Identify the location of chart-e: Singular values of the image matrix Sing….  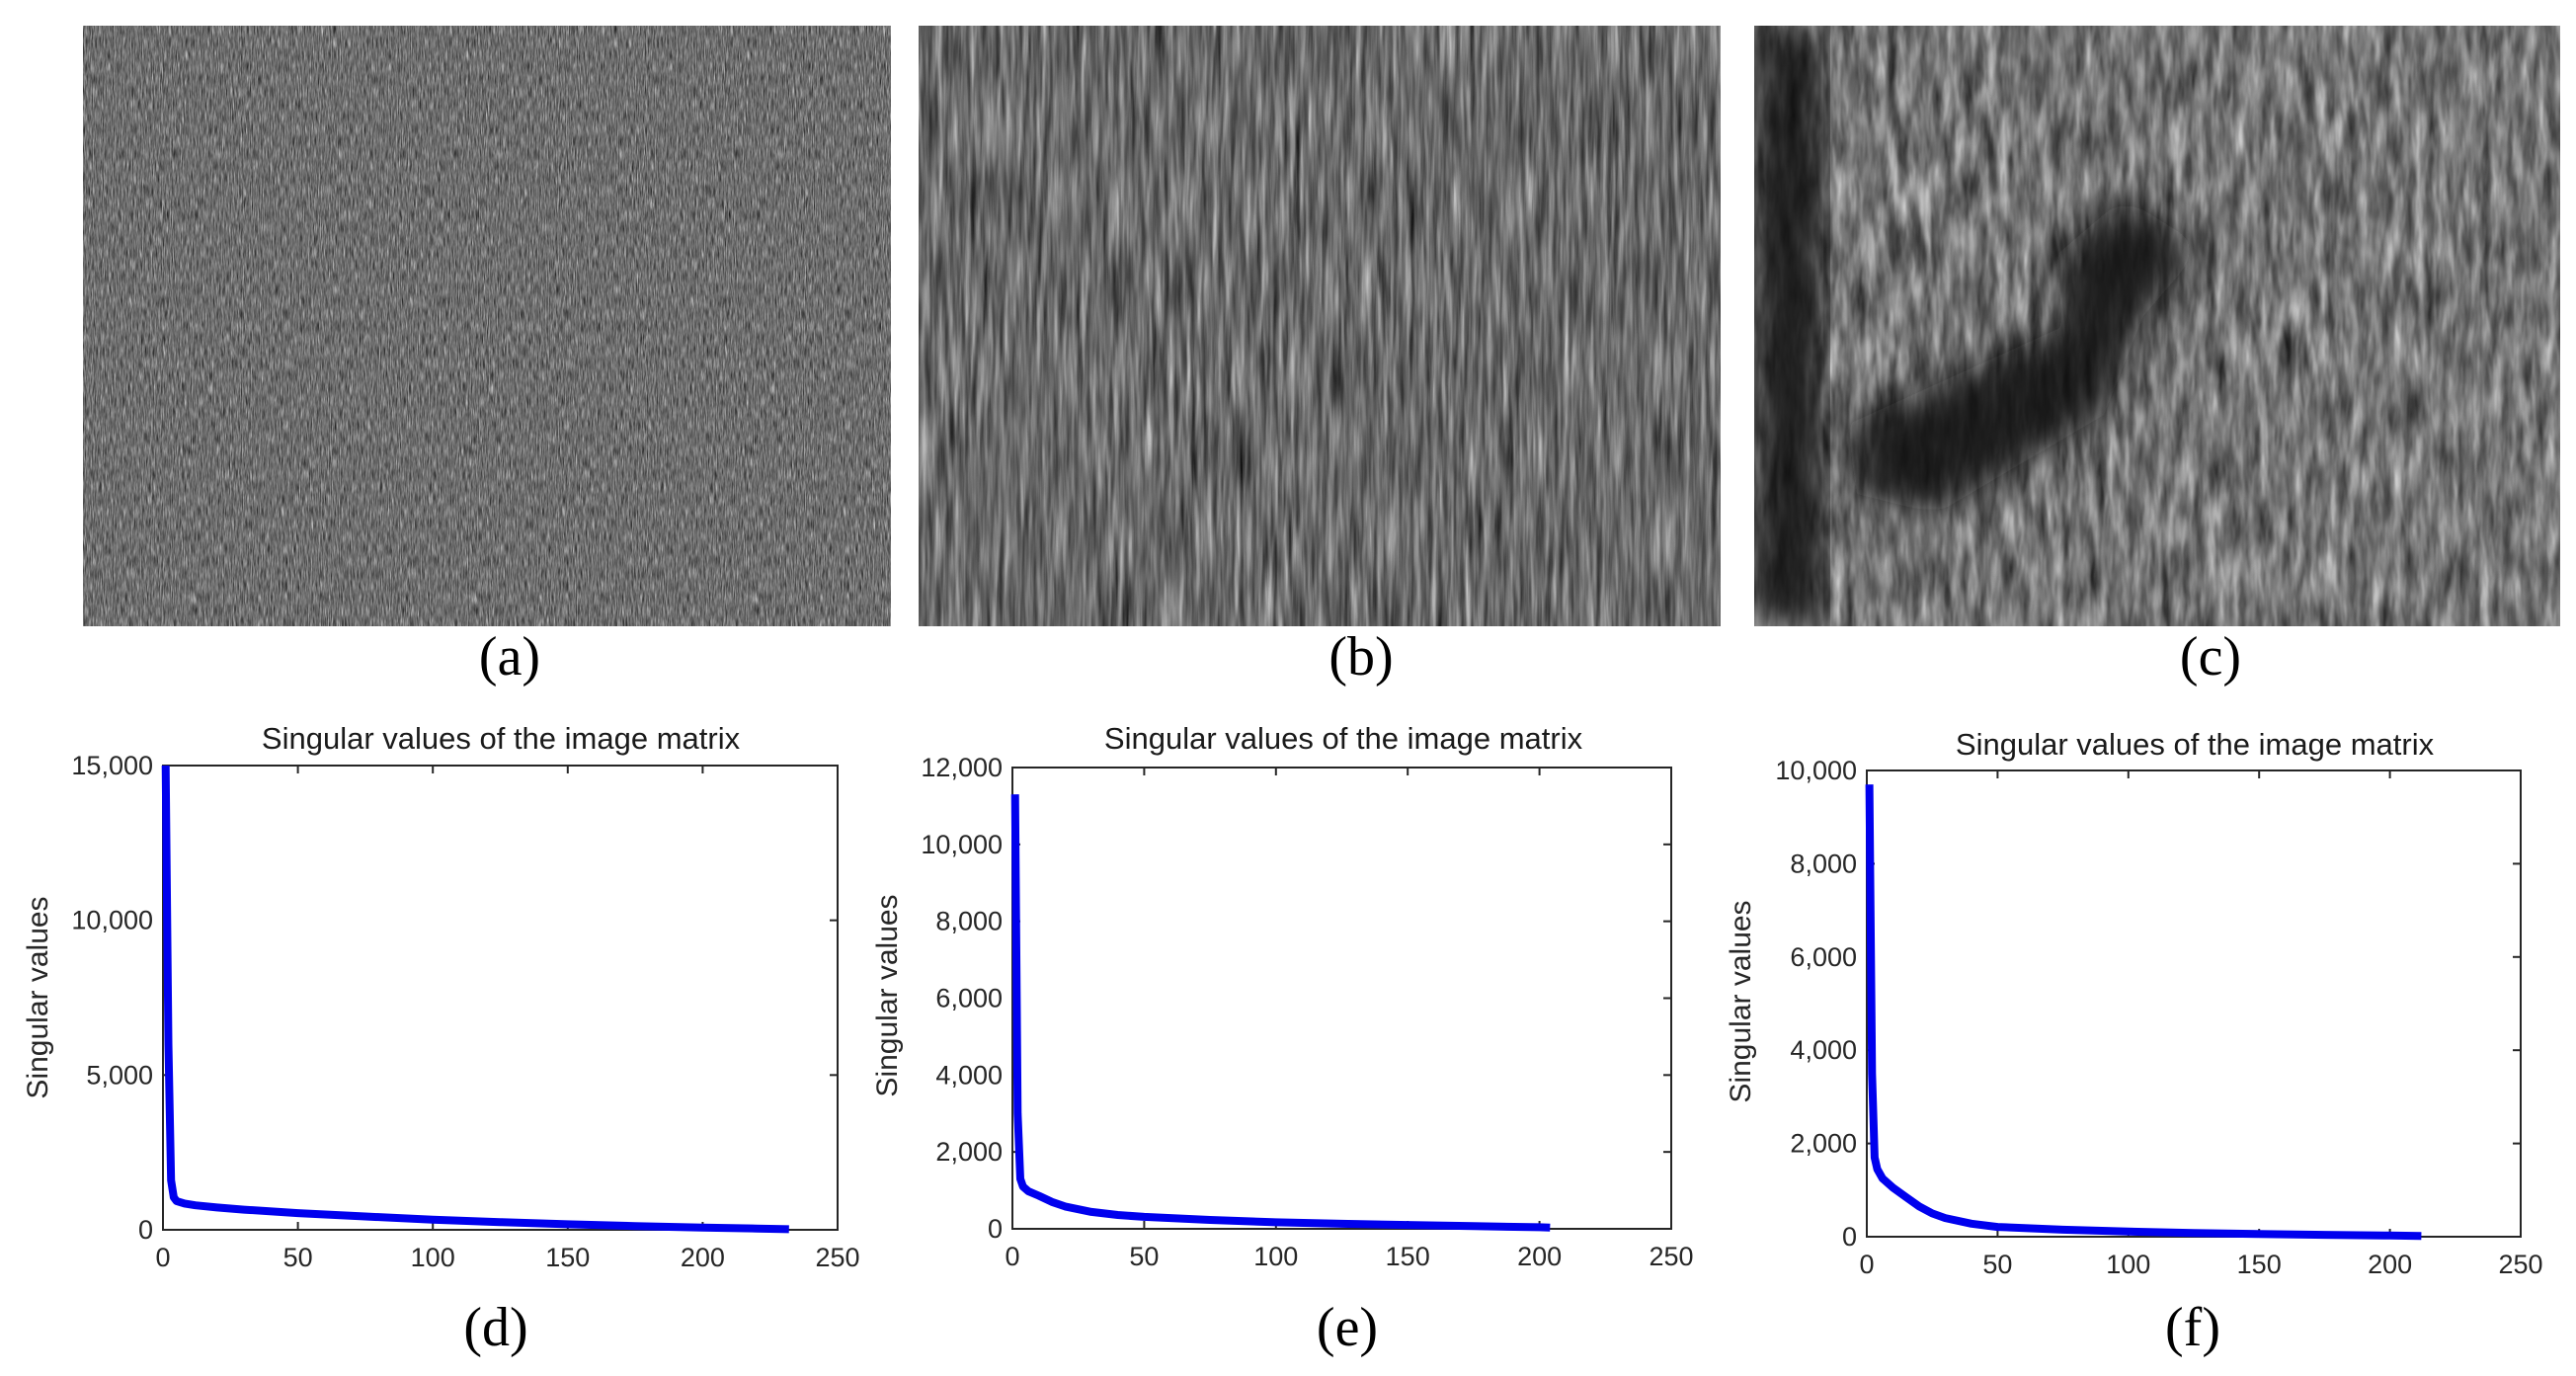
(1282, 1039).